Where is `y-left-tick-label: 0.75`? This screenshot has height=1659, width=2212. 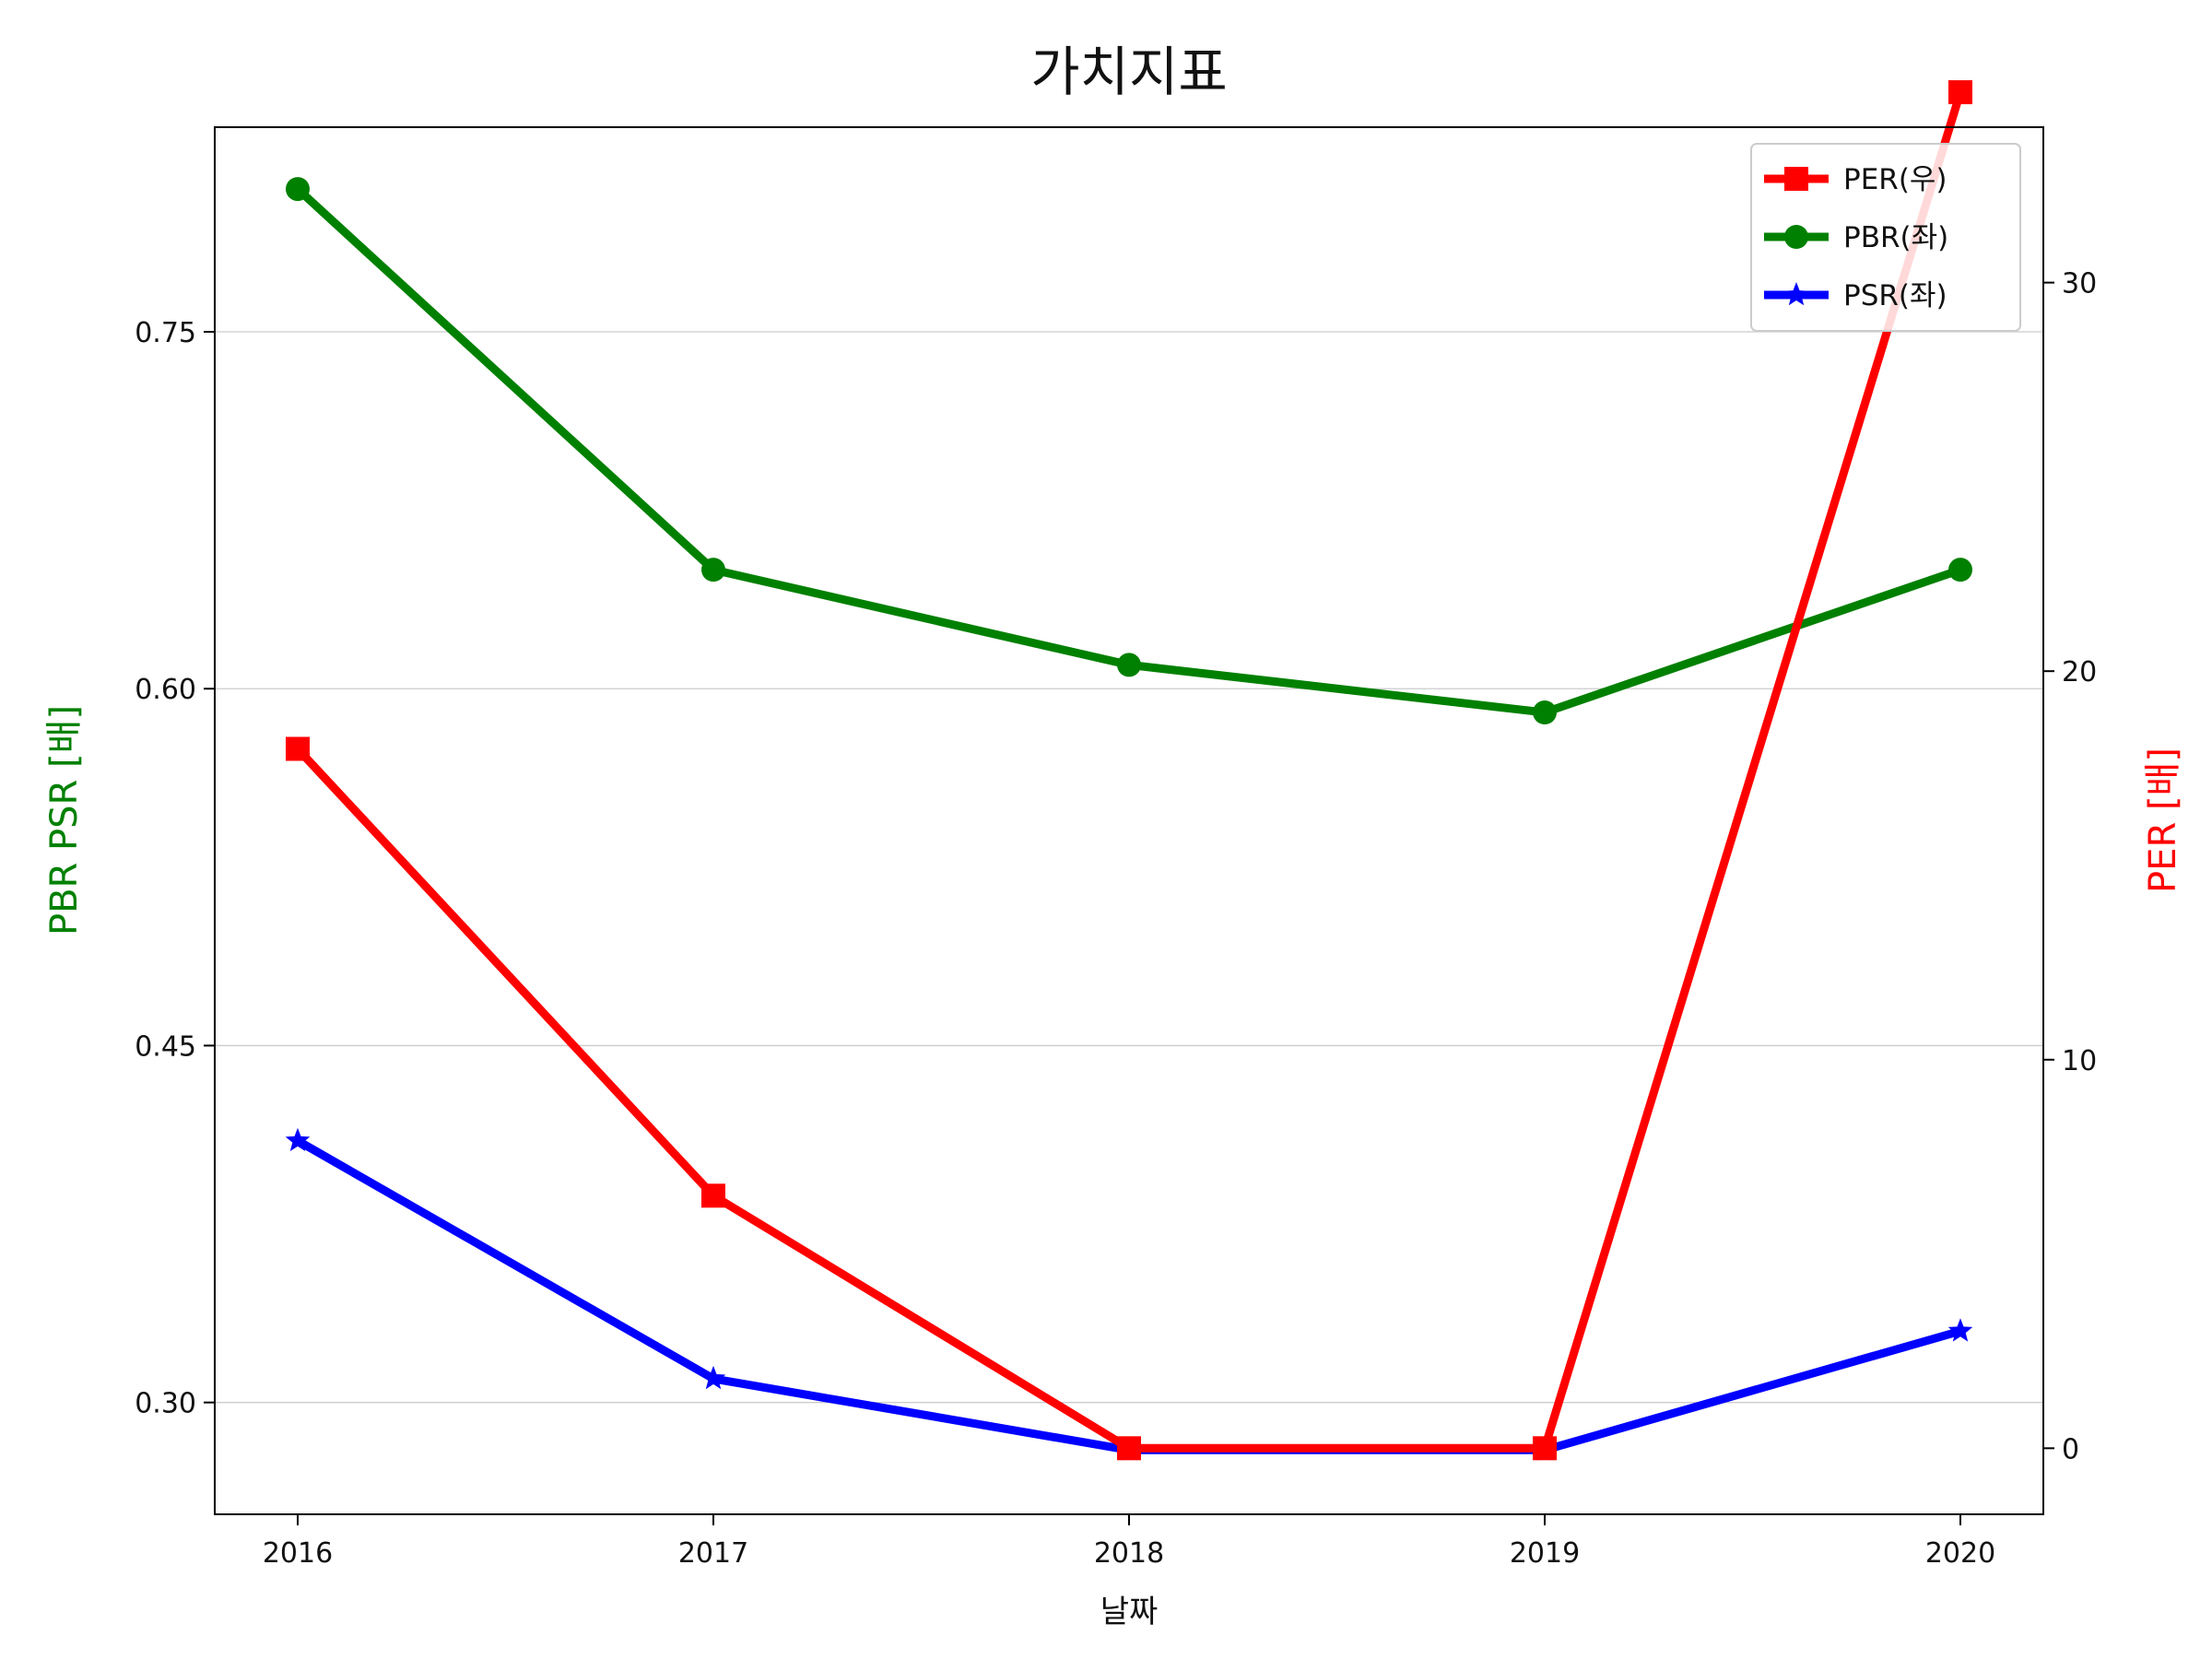
y-left-tick-label: 0.75 is located at coordinates (165, 333).